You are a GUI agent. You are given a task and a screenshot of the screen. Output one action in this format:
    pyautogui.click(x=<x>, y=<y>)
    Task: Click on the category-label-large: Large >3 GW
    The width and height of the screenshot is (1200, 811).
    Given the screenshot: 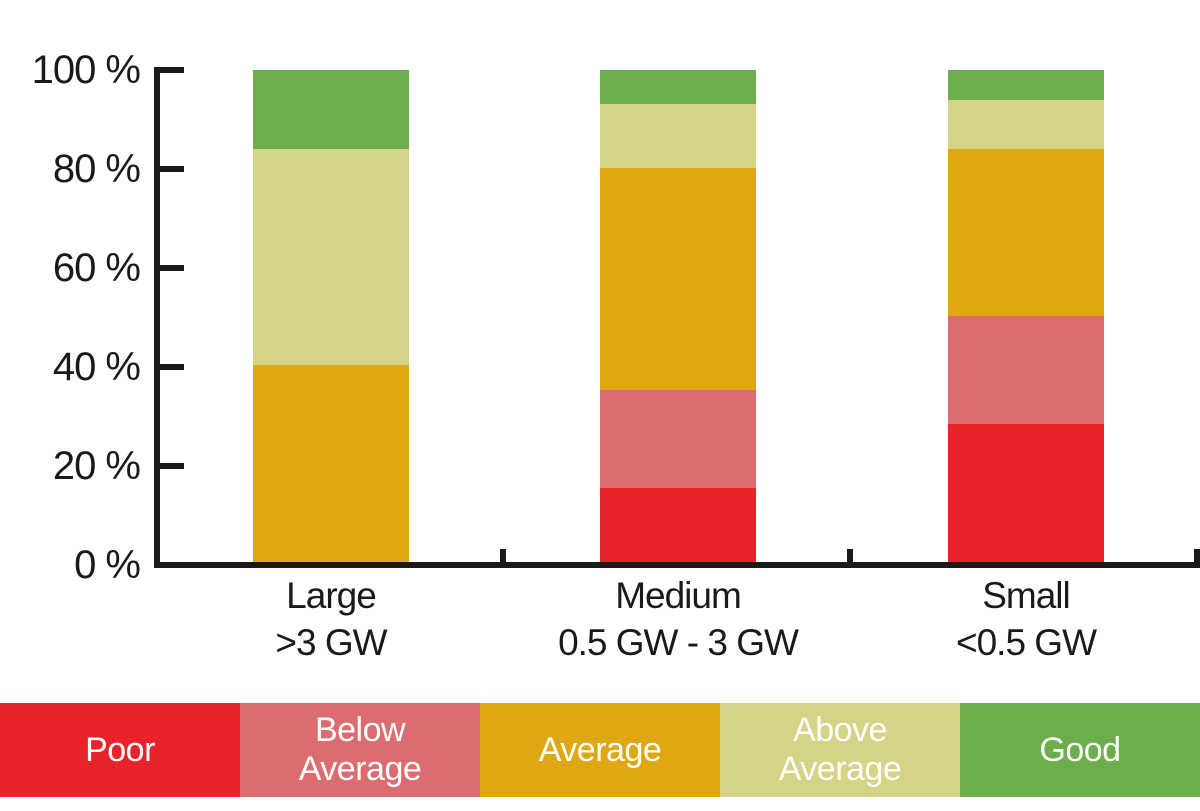 What is the action you would take?
    pyautogui.click(x=331, y=619)
    